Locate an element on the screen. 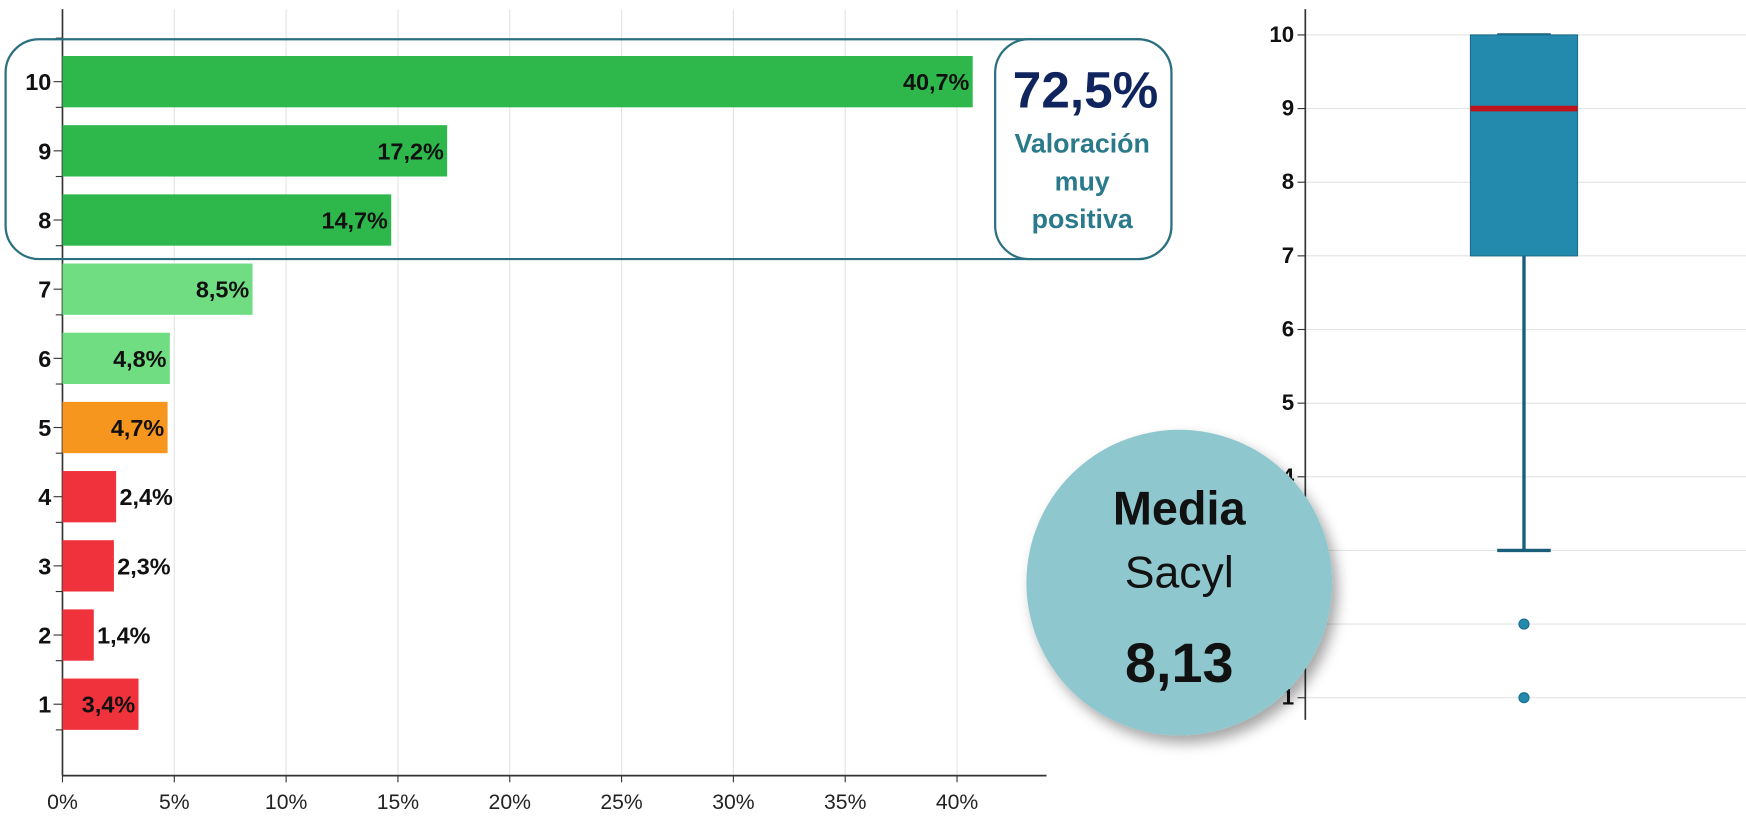 The image size is (1746, 821). circle-text: 8,13 is located at coordinates (1179, 663).